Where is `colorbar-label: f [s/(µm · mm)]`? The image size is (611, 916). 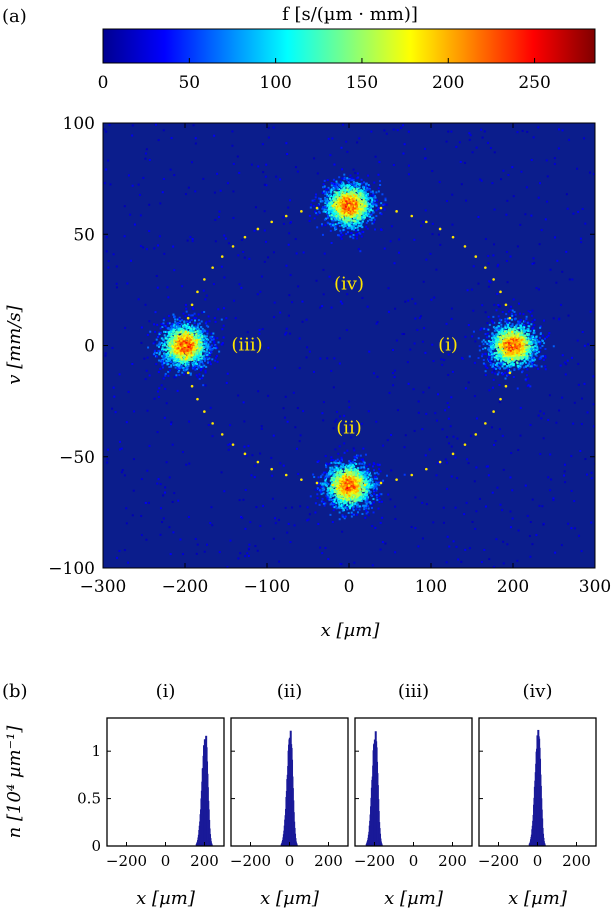
colorbar-label: f [s/(µm · mm)] is located at coordinates (350, 14).